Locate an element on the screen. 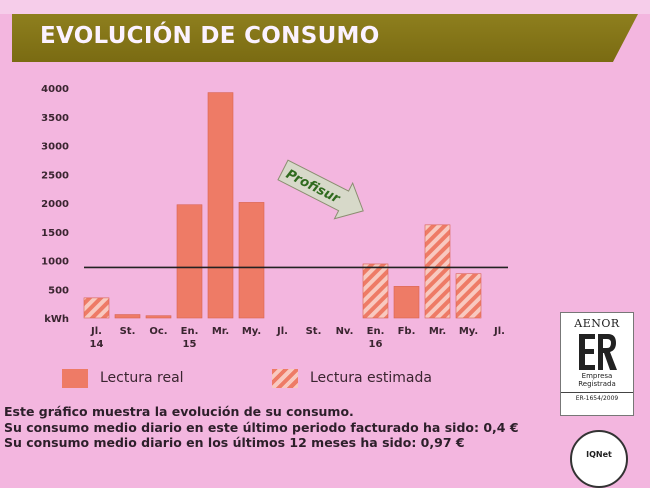 This screenshot has height=488, width=650. legend-real: Lectura real is located at coordinates (123, 378).